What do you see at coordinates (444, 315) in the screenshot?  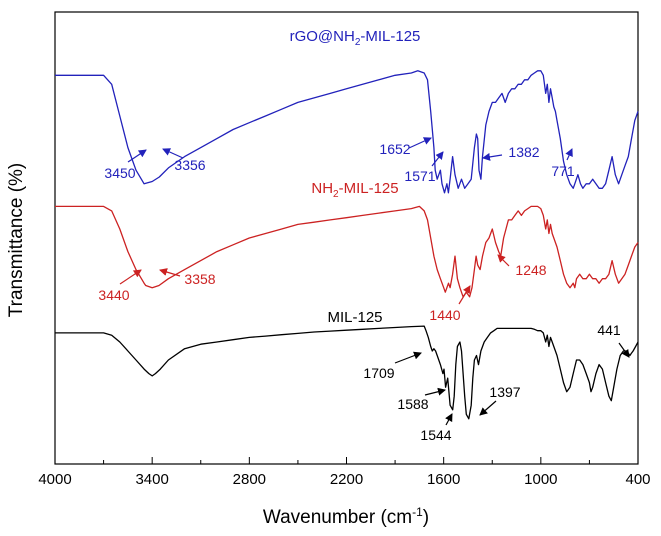 I see `annotation-label-1440: 1440` at bounding box center [444, 315].